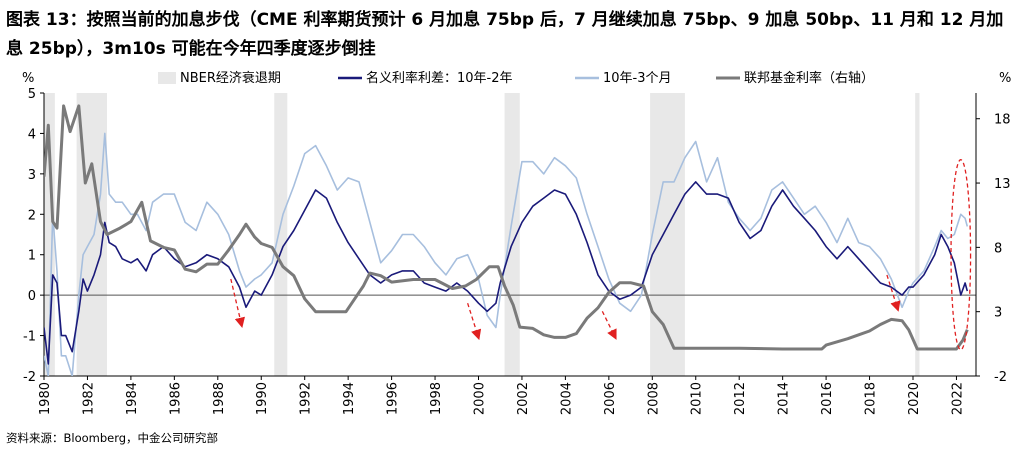 Image resolution: width=1024 pixels, height=453 pixels. Describe the element at coordinates (566, 398) in the screenshot. I see `x-tick-label-12: 2004` at that location.